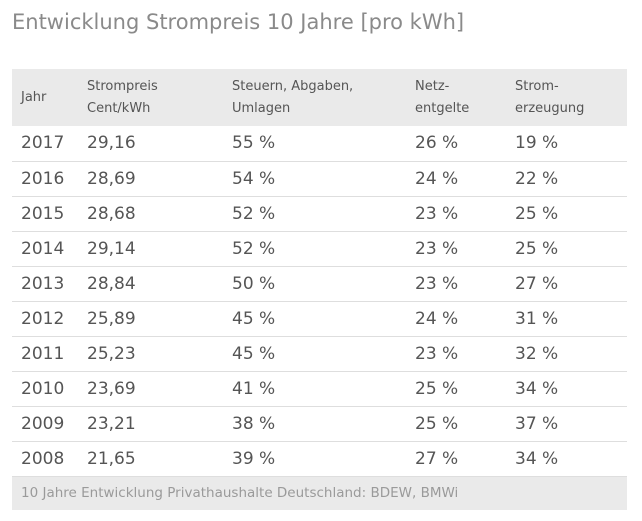 This screenshot has height=521, width=642. What do you see at coordinates (122, 86) in the screenshot?
I see `header-strompreis-line-1: Strompreis` at bounding box center [122, 86].